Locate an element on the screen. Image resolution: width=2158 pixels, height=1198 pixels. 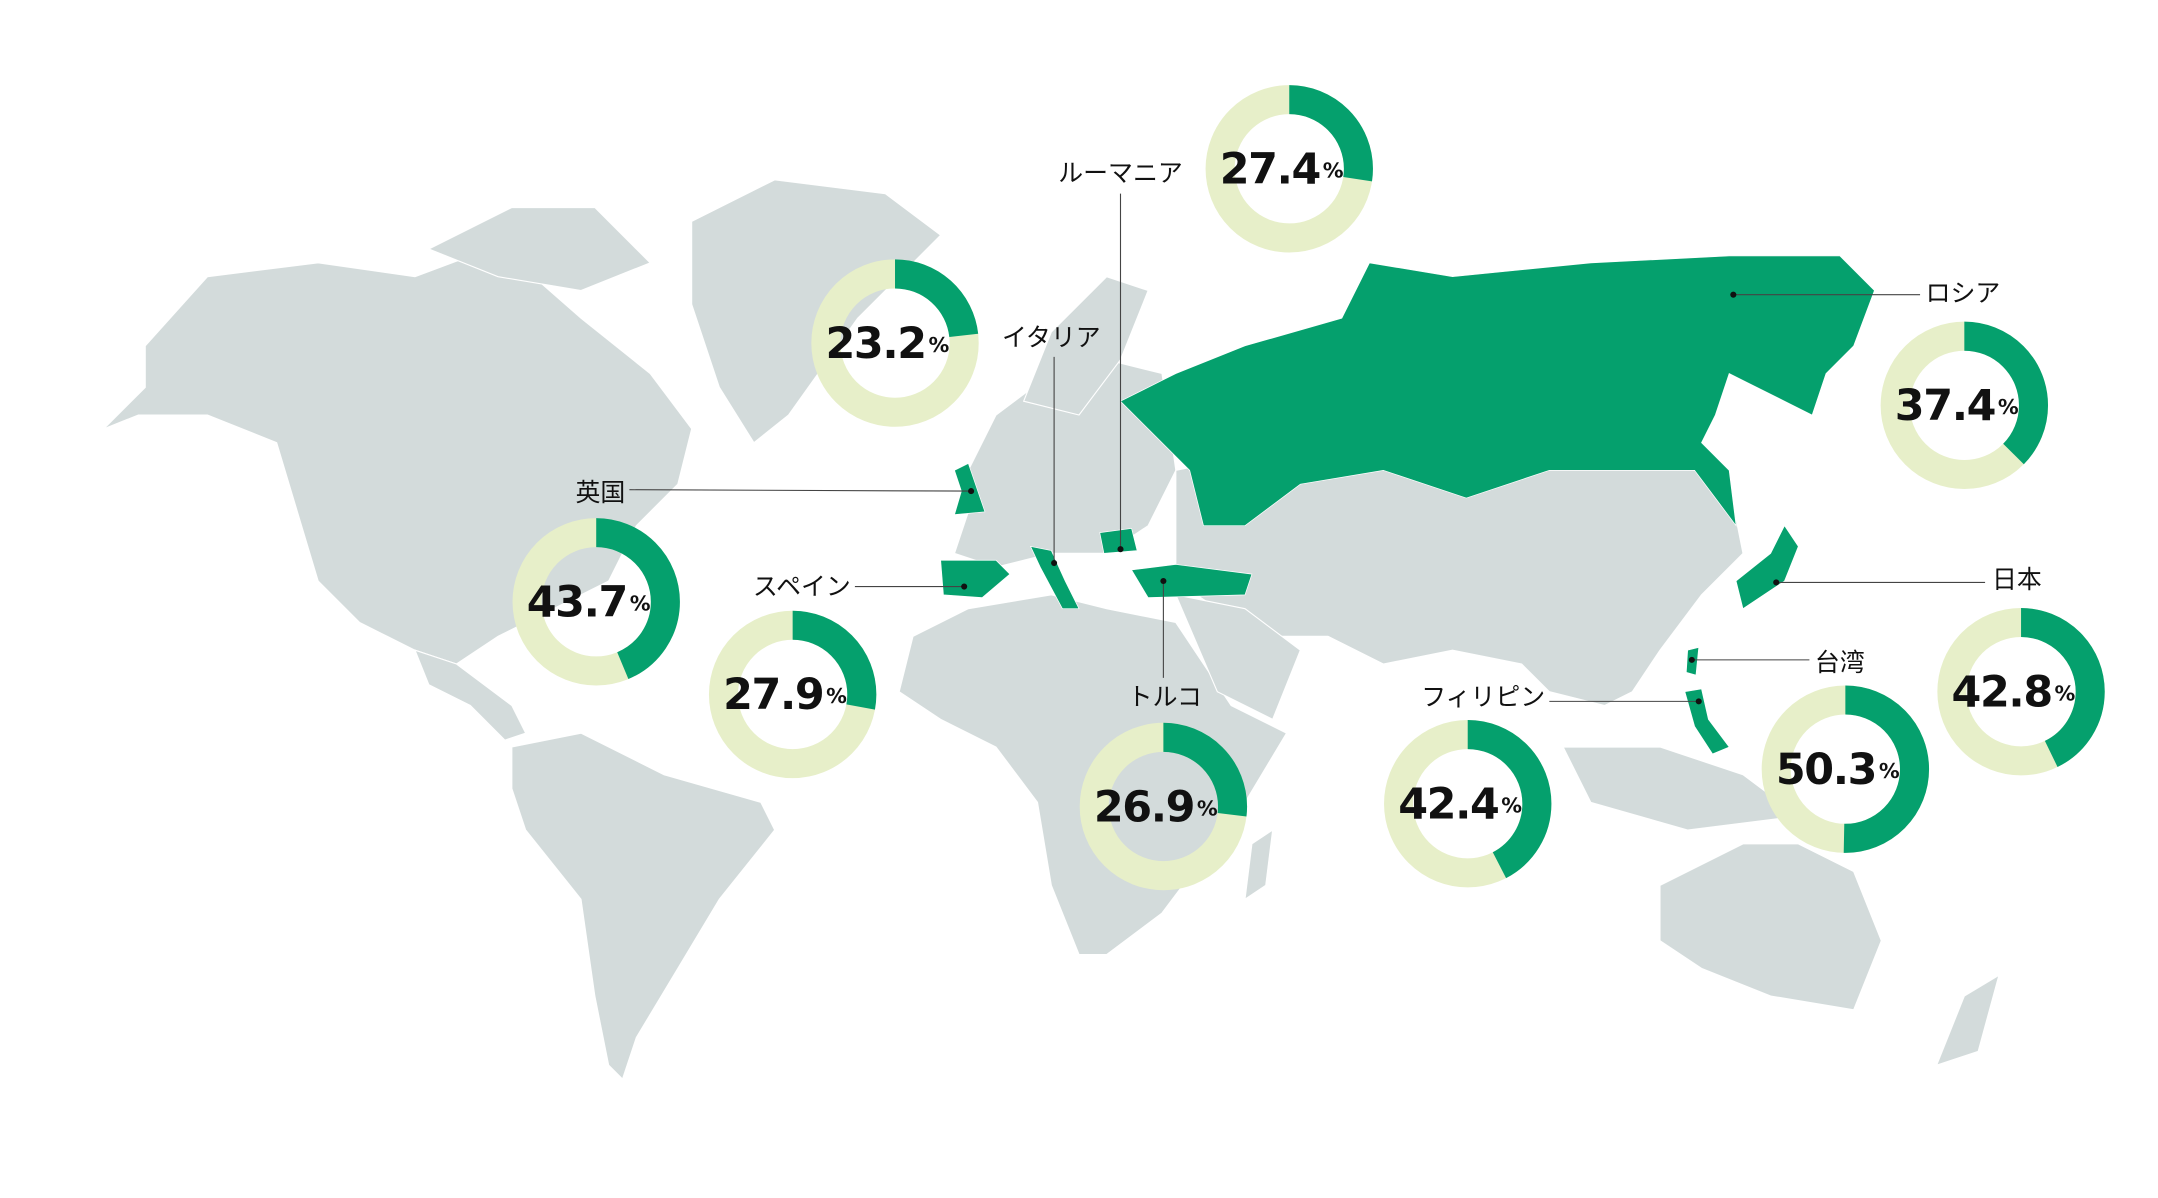
country-label: トルコ is located at coordinates (1165, 697).